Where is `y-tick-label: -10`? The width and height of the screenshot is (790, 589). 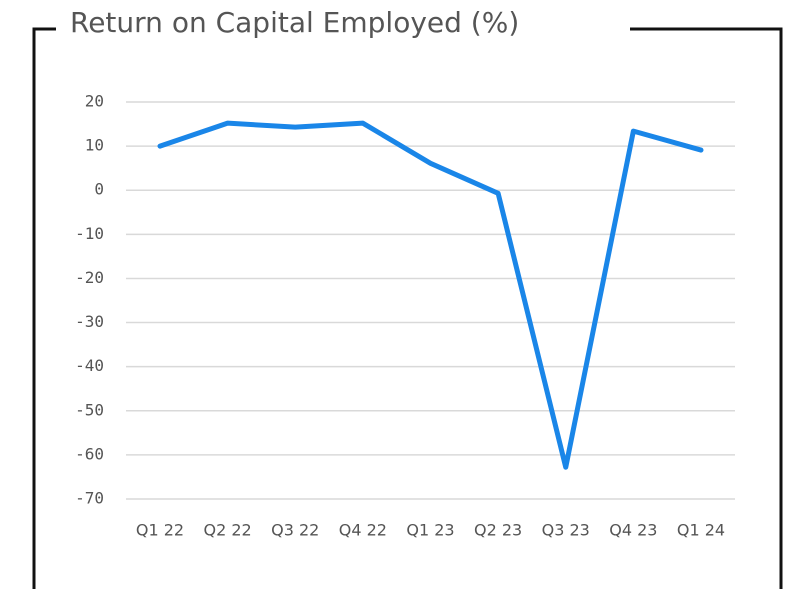
y-tick-label: -10 is located at coordinates (89, 233).